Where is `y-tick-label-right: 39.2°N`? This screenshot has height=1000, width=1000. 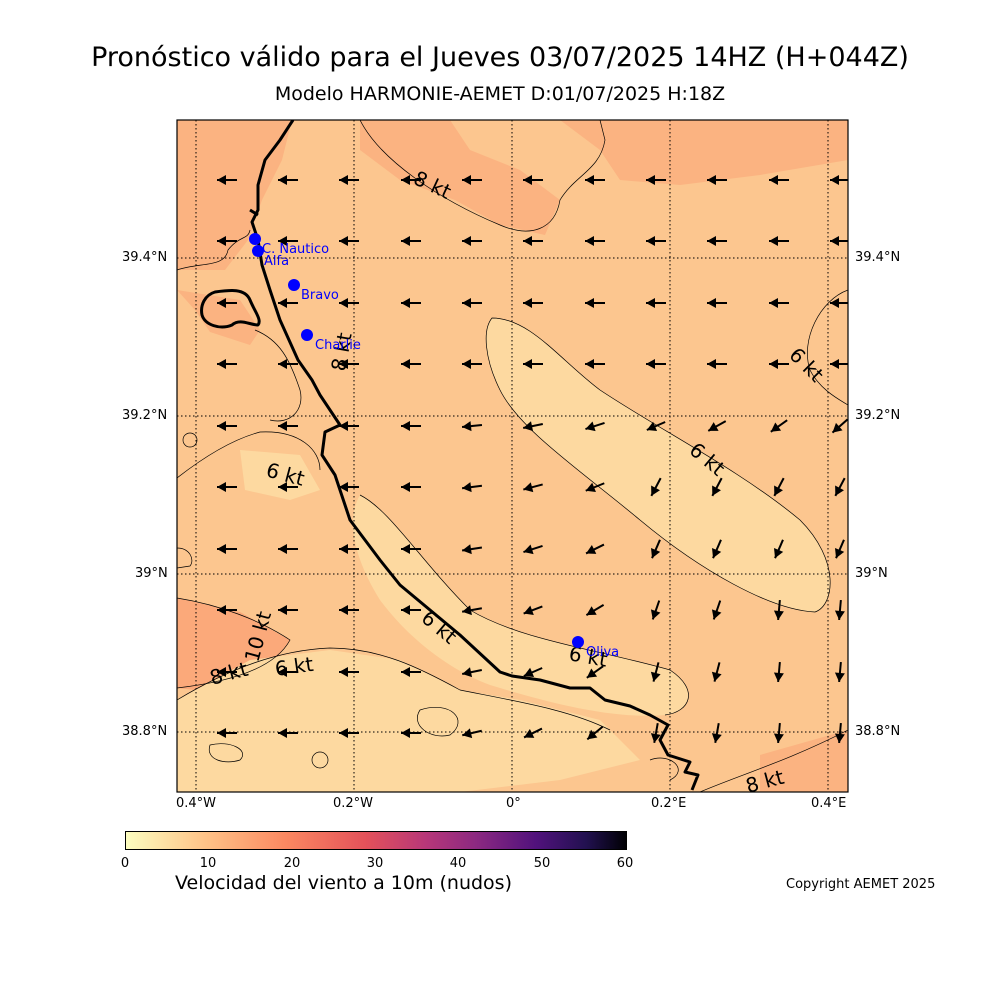 y-tick-label-right: 39.2°N is located at coordinates (878, 415).